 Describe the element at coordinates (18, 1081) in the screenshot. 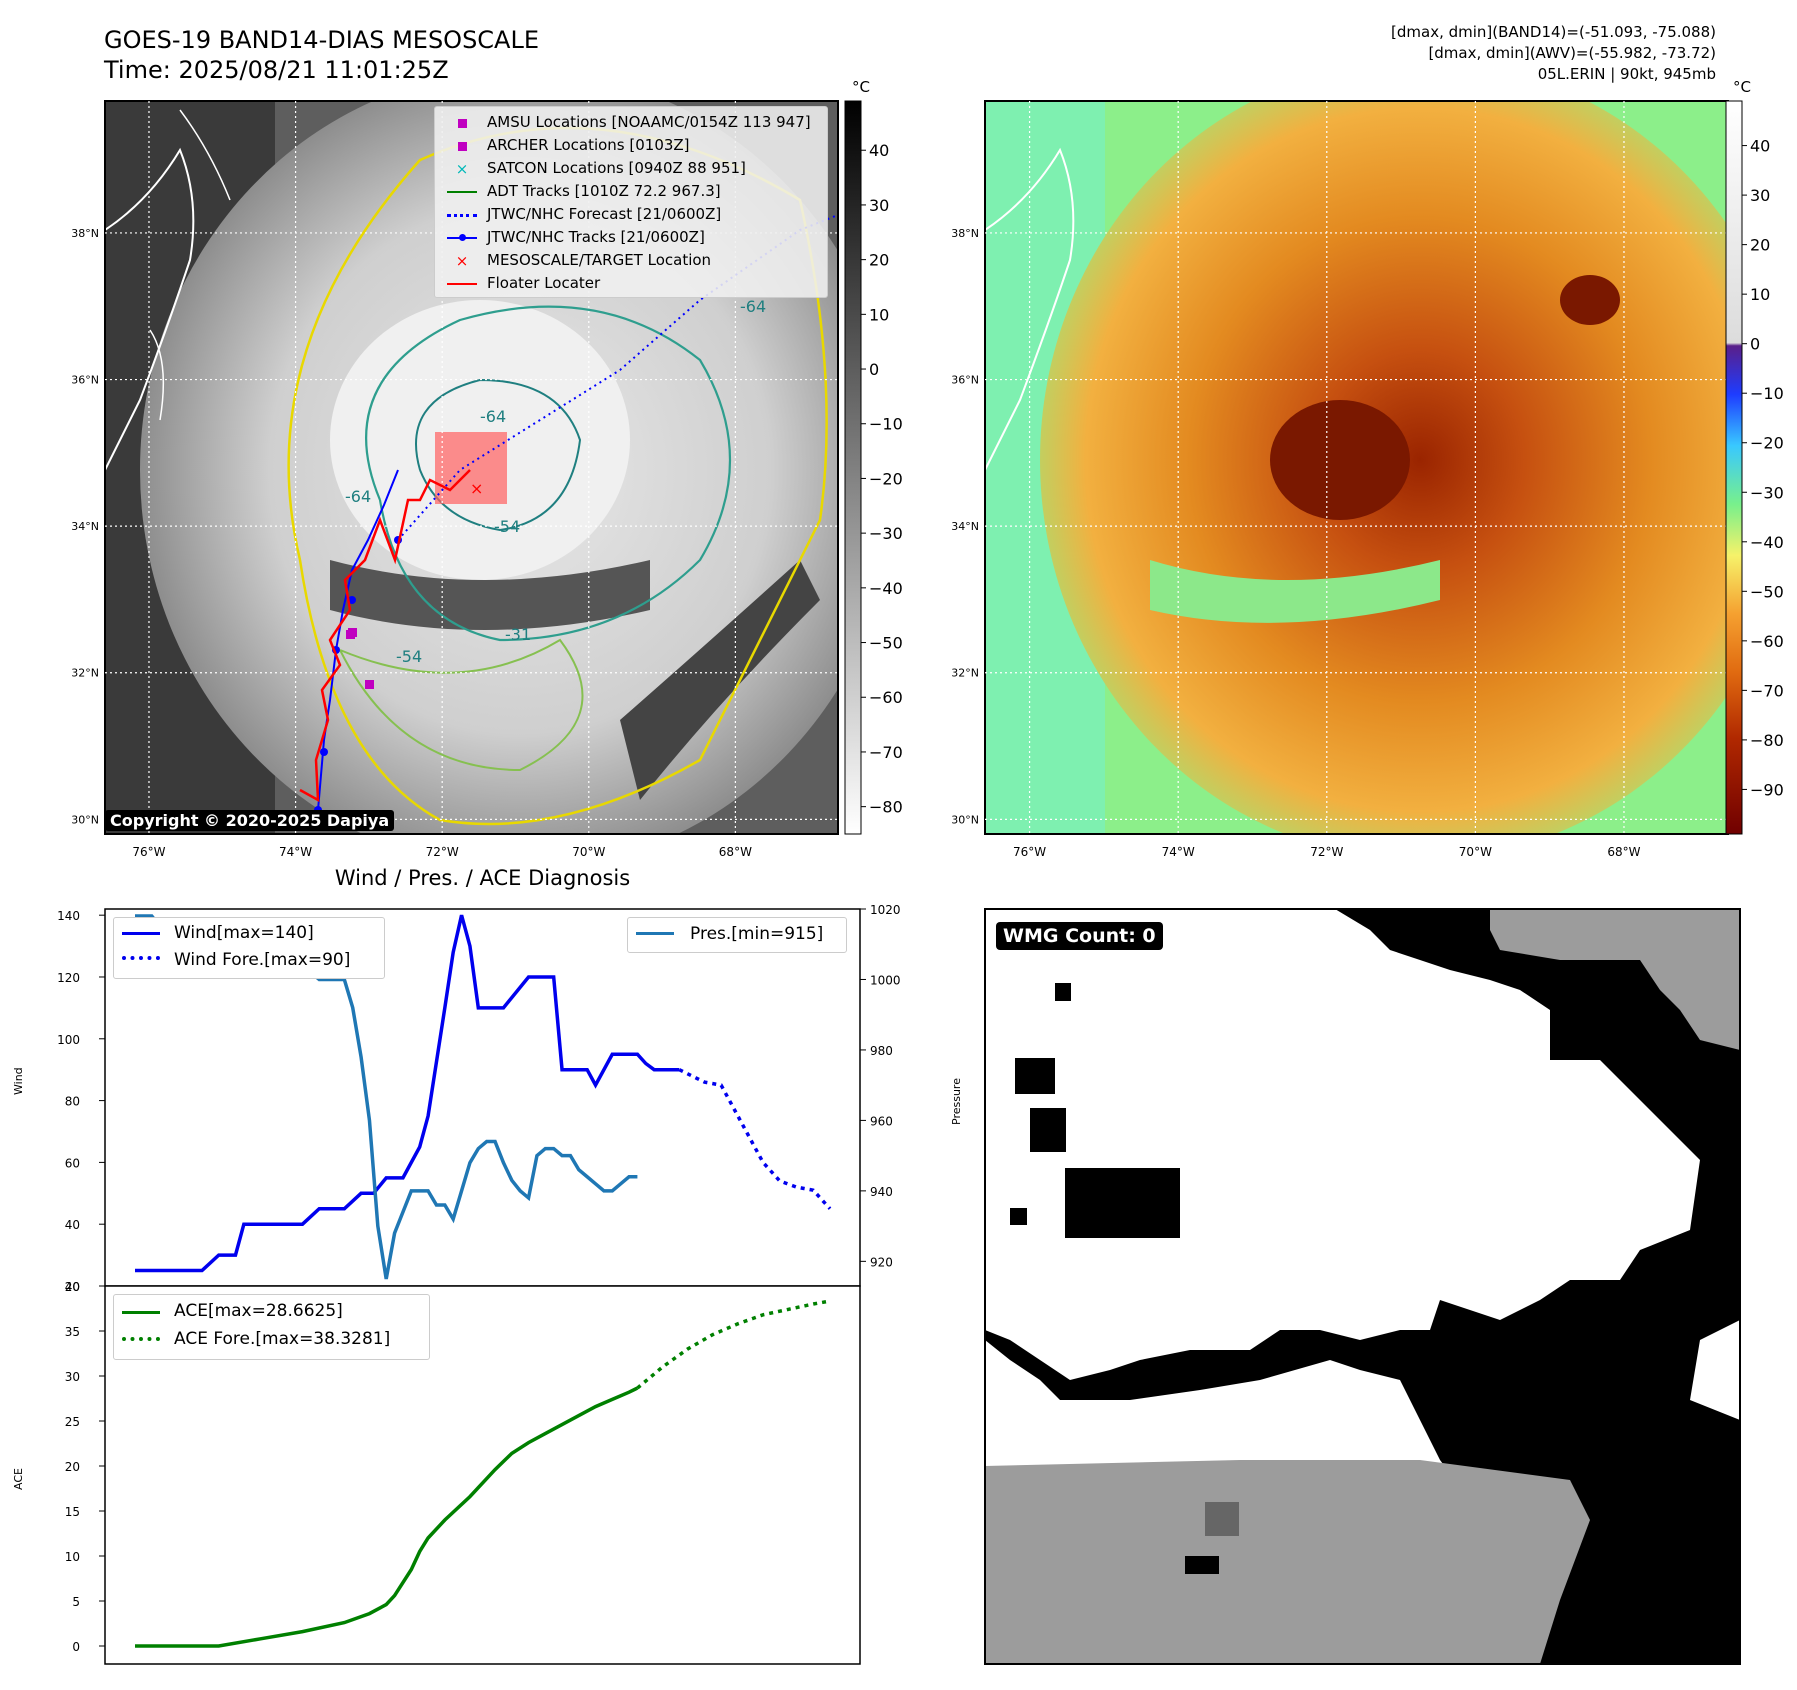

I see `wind-ylabel: Wind` at that location.